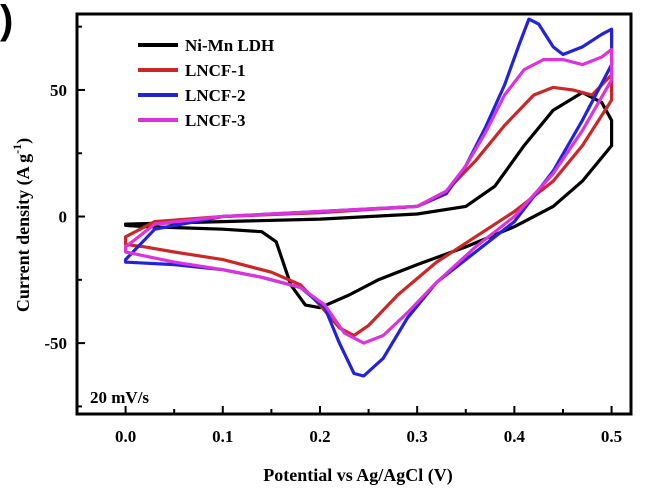  I want to click on y-tick-label: 50, so click(58, 90).